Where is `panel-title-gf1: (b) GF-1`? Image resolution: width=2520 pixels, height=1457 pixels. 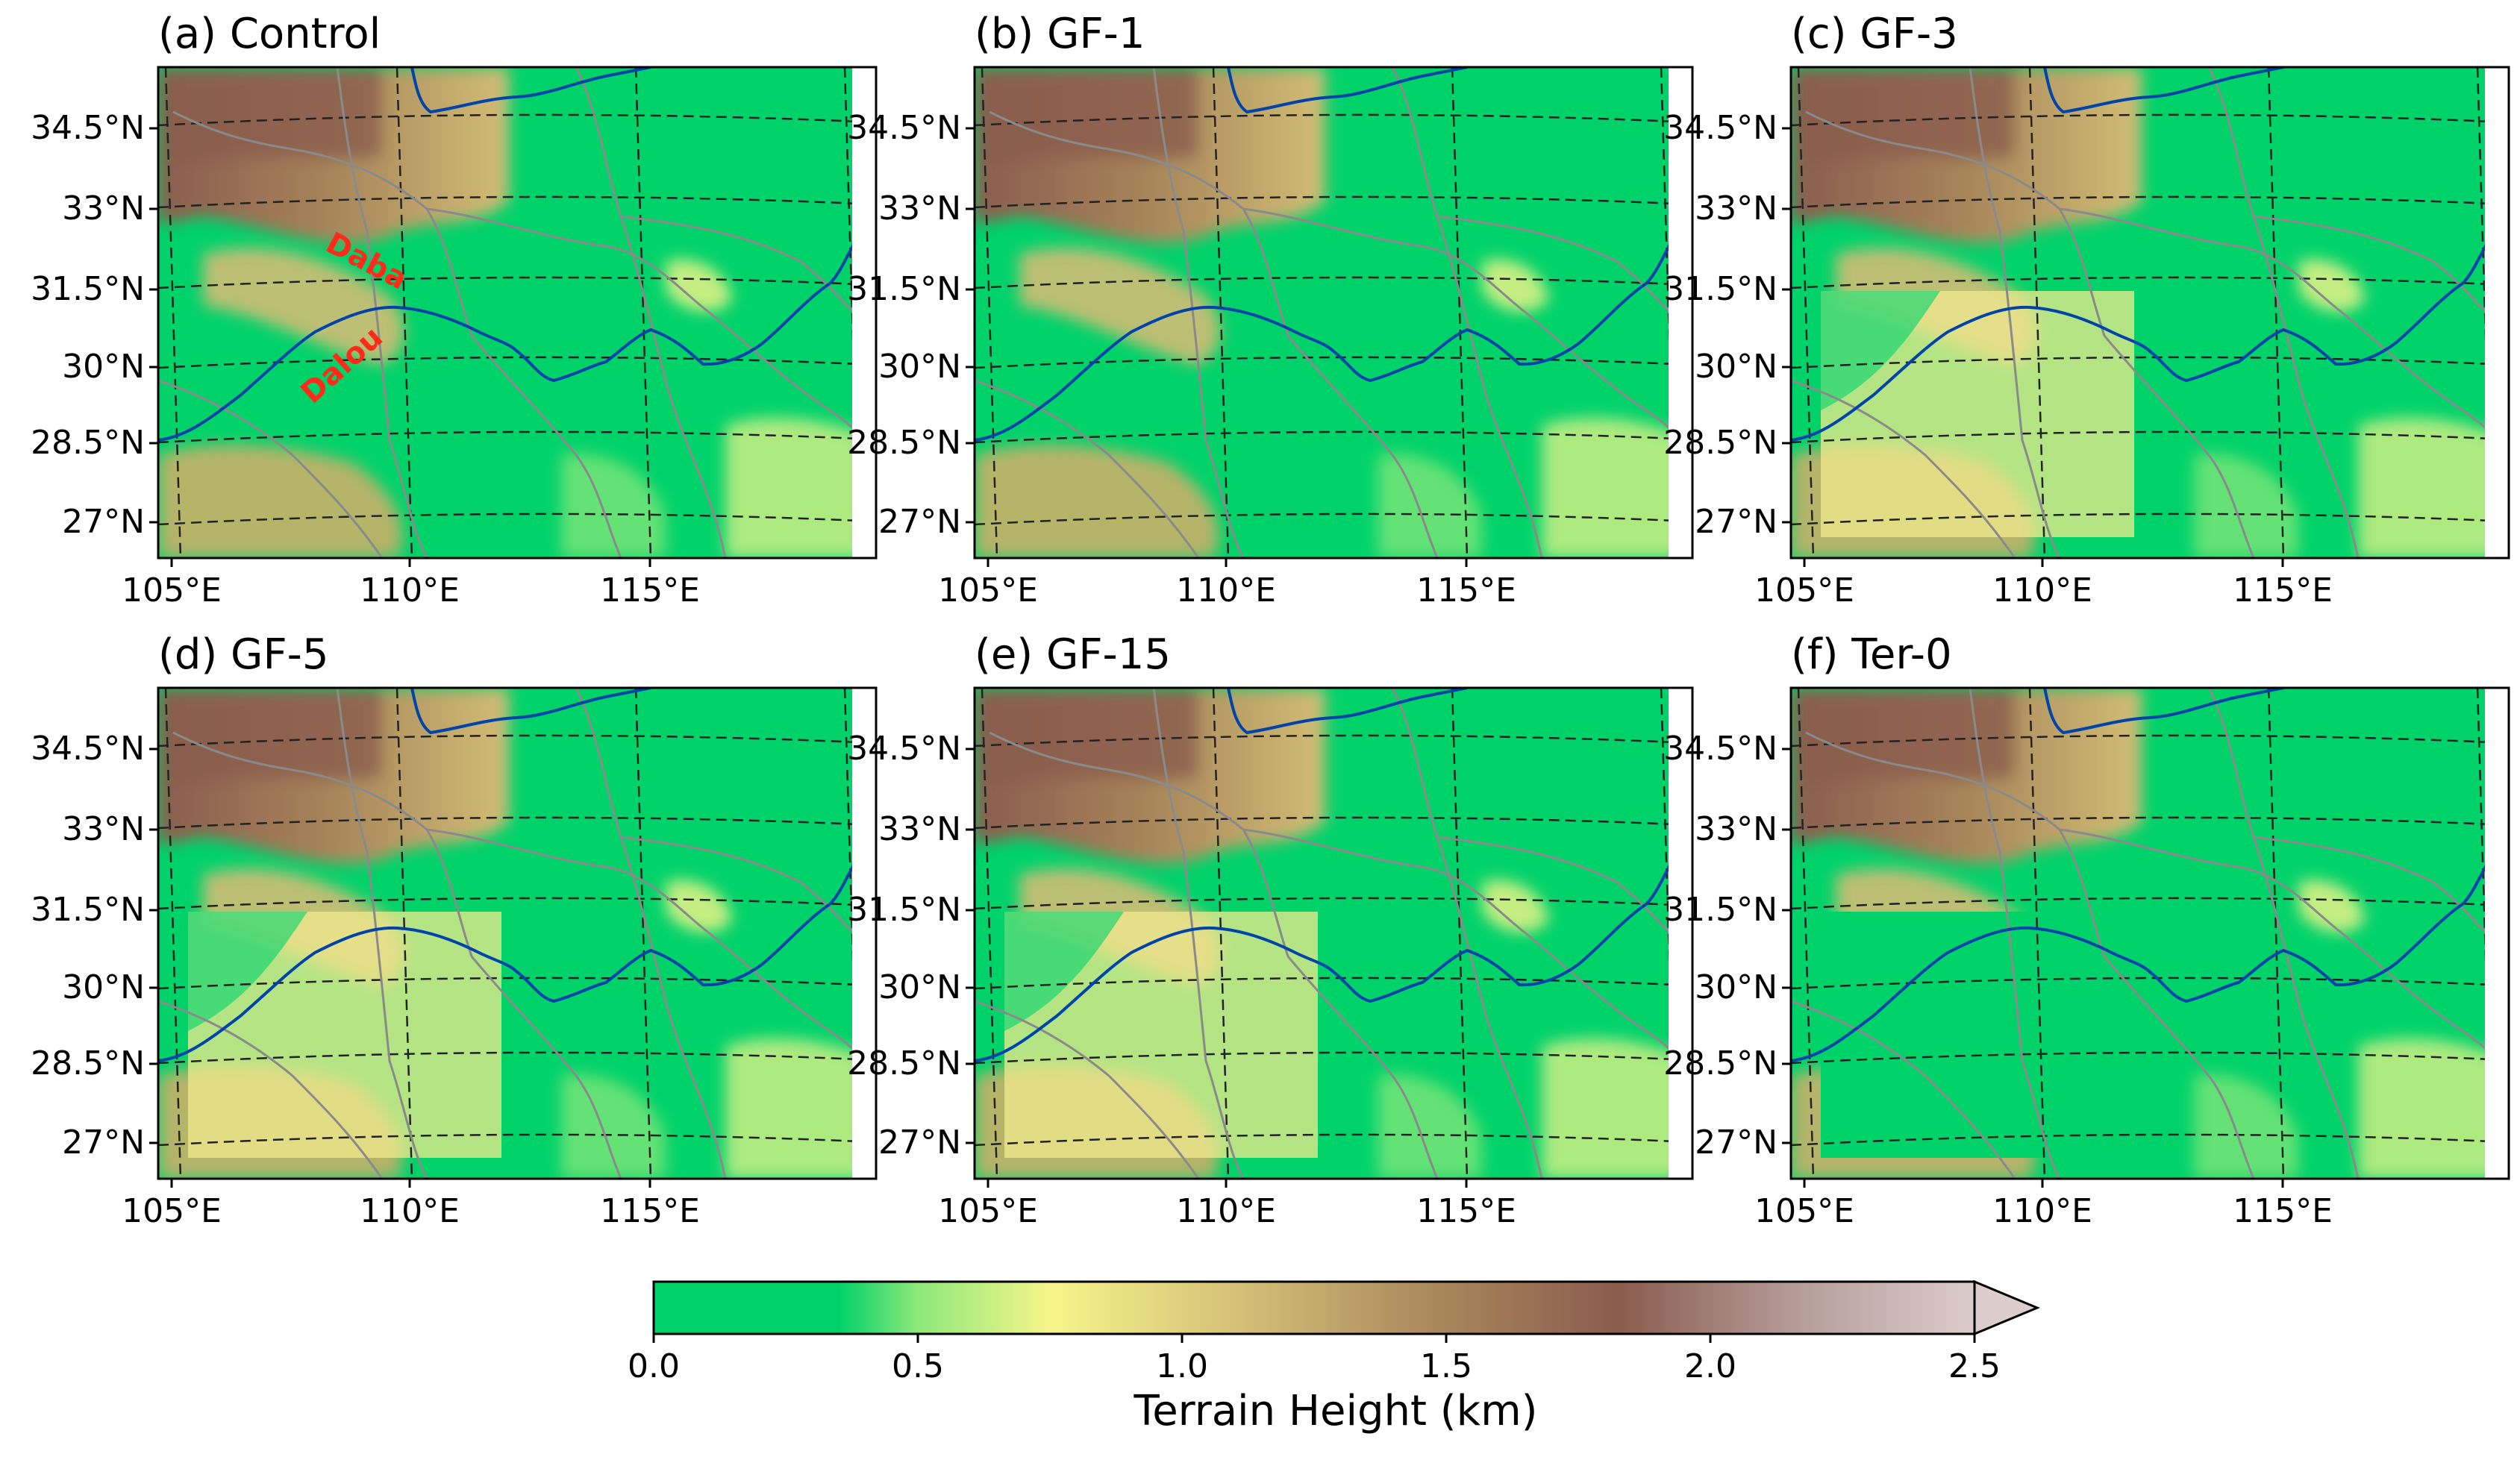
panel-title-gf1: (b) GF-1 is located at coordinates (1060, 34).